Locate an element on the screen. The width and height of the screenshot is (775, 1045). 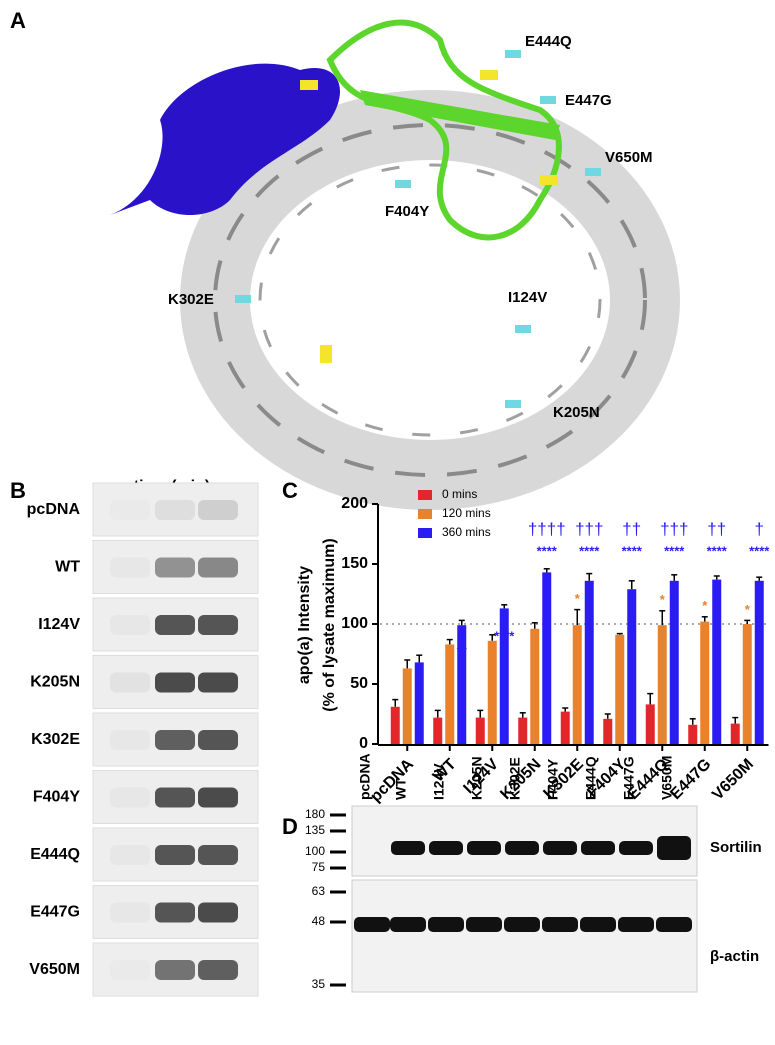
significance-dagger: ††† is located at coordinates (674, 528).